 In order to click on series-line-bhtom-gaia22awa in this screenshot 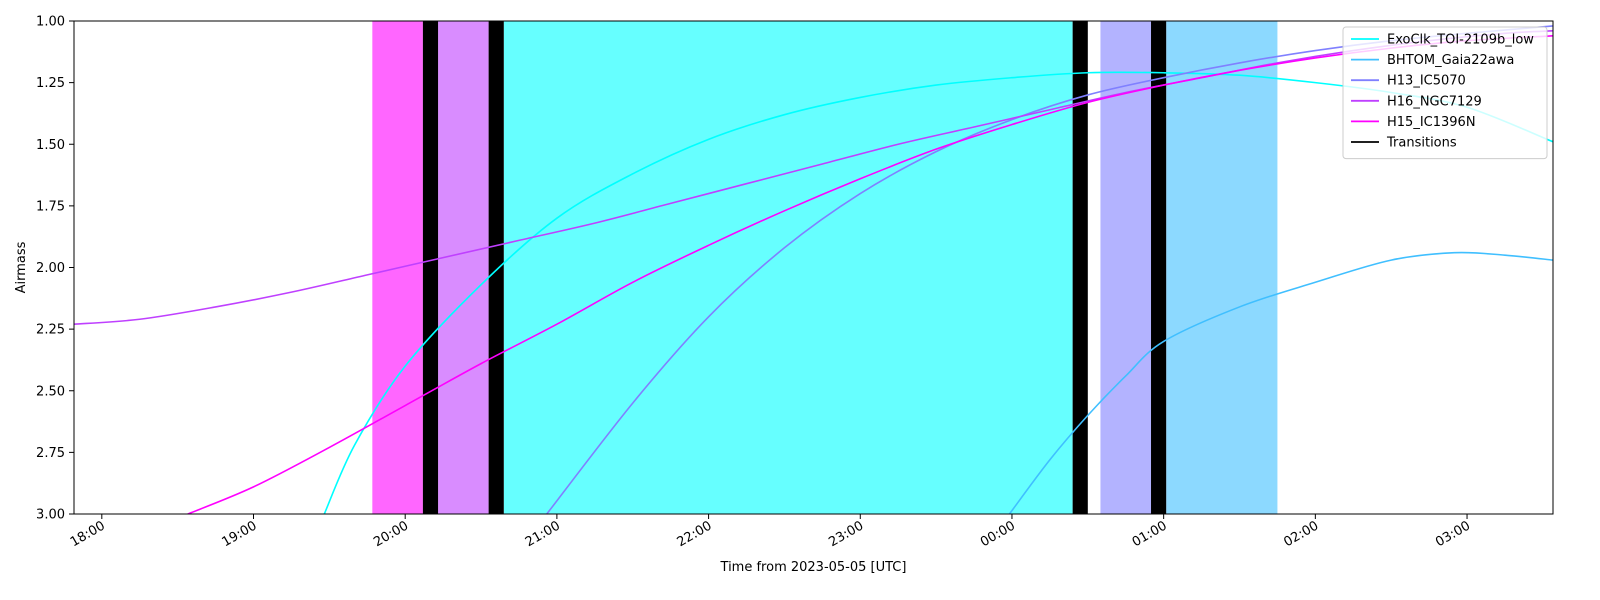, I will do `click(1280, 382)`.